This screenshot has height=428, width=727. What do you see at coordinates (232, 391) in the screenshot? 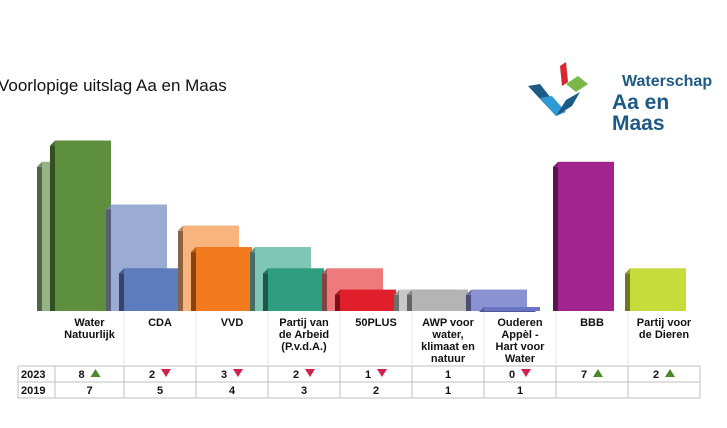
I see `value-2019: 4` at bounding box center [232, 391].